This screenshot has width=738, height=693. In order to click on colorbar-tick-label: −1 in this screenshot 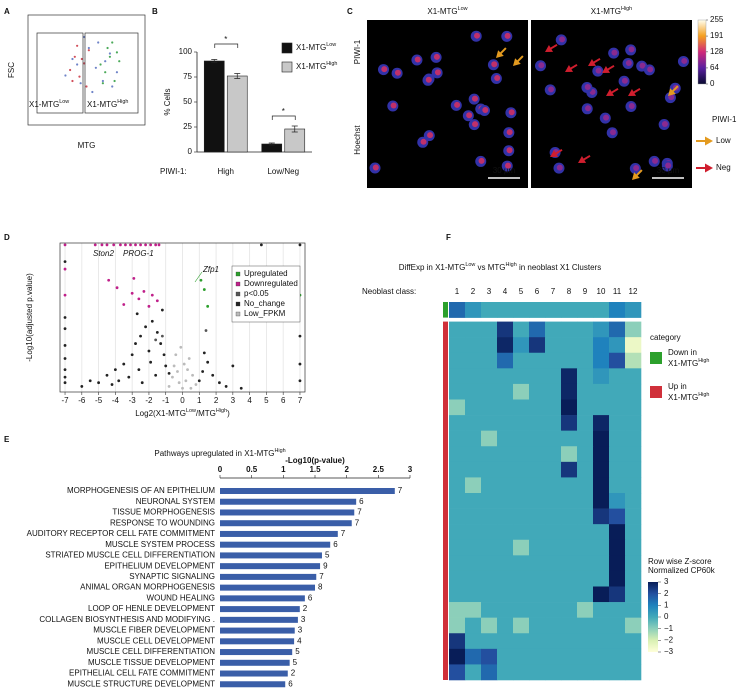, I will do `click(669, 628)`.